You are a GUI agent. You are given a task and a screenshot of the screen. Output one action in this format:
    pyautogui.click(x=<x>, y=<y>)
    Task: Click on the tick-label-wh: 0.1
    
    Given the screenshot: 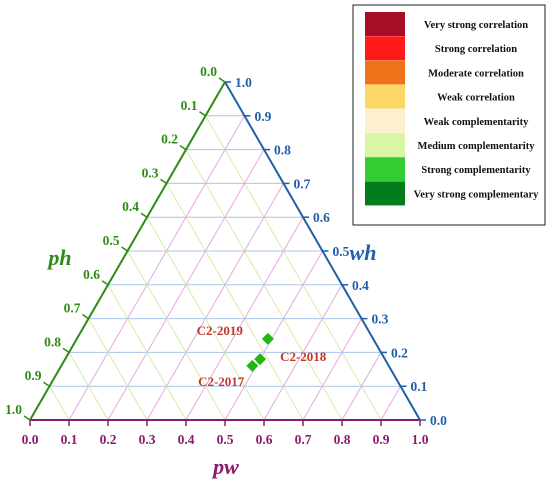 What is the action you would take?
    pyautogui.click(x=419, y=386)
    